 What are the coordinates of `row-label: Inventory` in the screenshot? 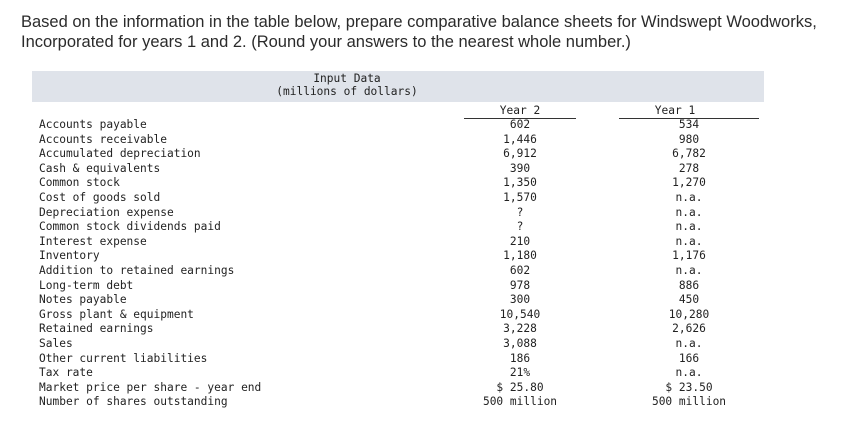 It's located at (69, 256).